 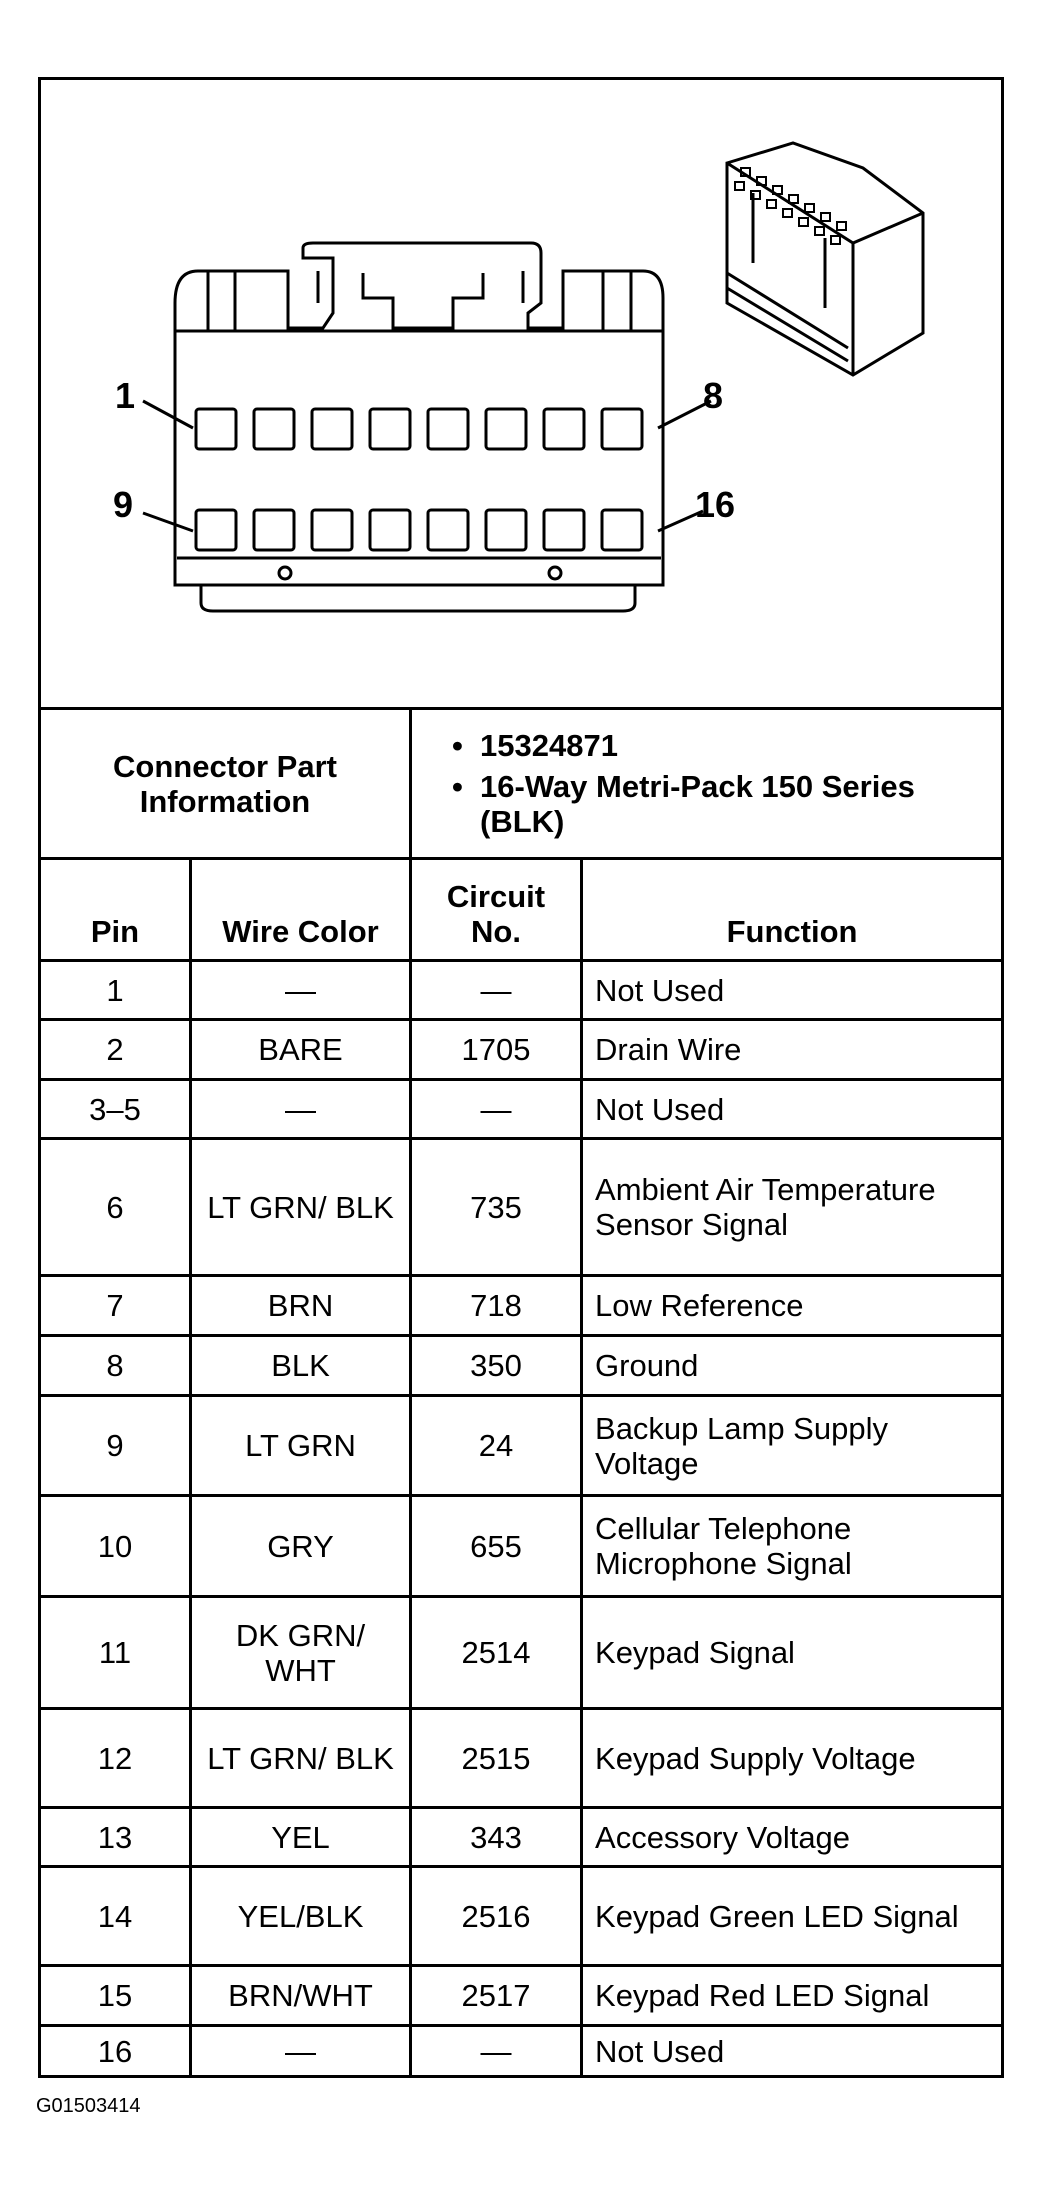 What do you see at coordinates (115, 909) in the screenshot?
I see `col-header-pin: Pin` at bounding box center [115, 909].